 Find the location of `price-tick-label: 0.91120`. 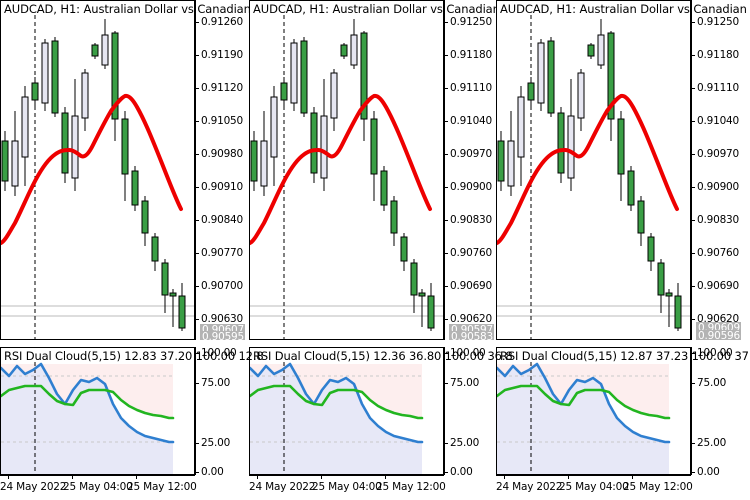

price-tick-label: 0.91120 is located at coordinates (222, 88).